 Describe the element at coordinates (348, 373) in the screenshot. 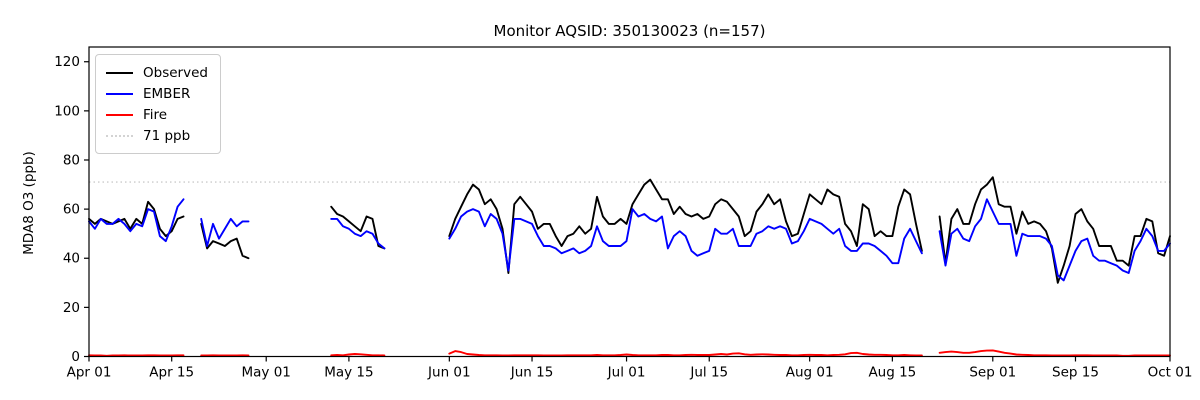

I see `x-tick-label: May 15` at that location.